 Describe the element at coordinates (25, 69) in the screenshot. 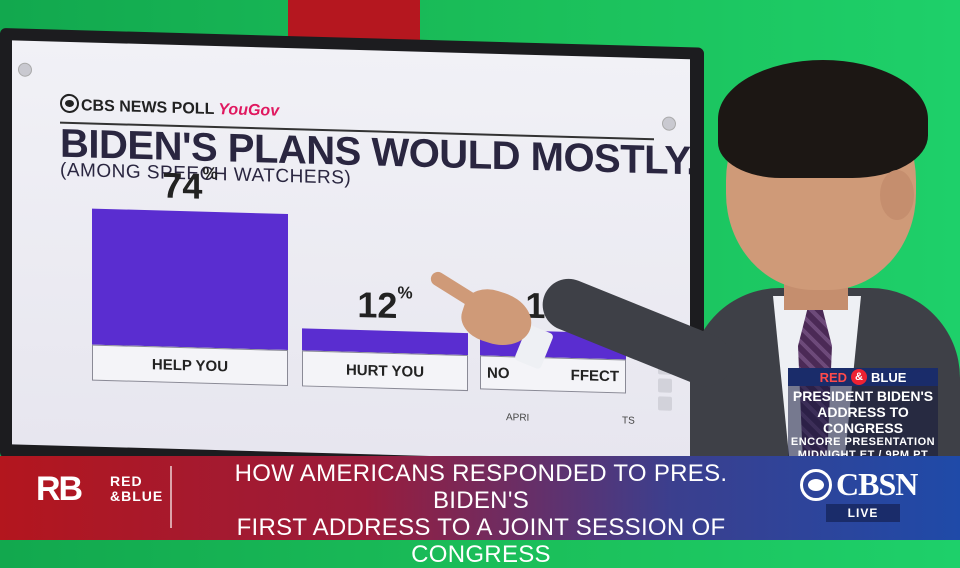

I see `screw-icon` at that location.